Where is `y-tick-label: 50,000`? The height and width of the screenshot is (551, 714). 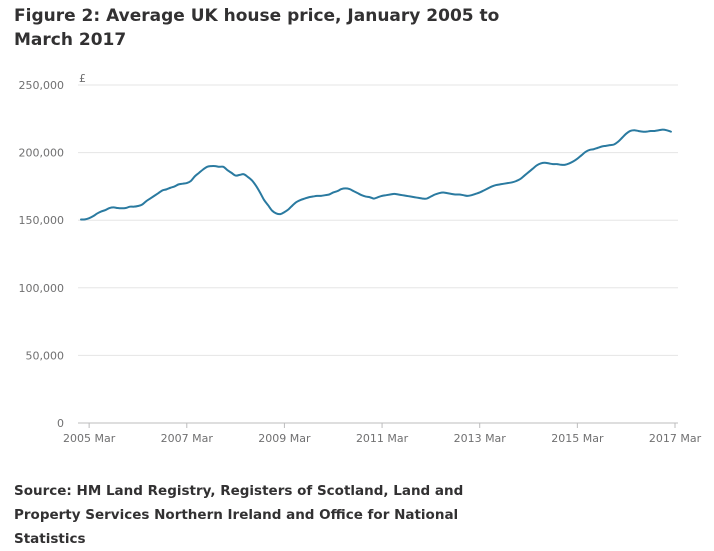 y-tick-label: 50,000 is located at coordinates (45, 355).